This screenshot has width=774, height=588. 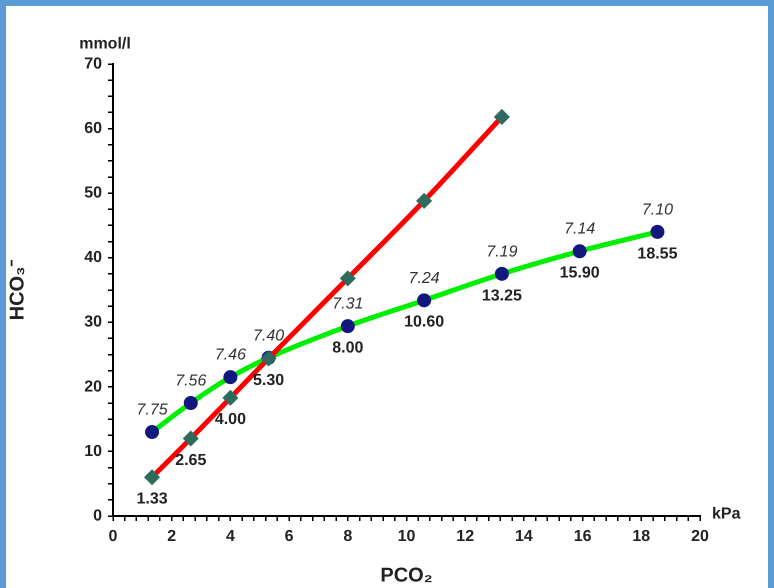 I want to click on annotation: 7.19, so click(x=502, y=251).